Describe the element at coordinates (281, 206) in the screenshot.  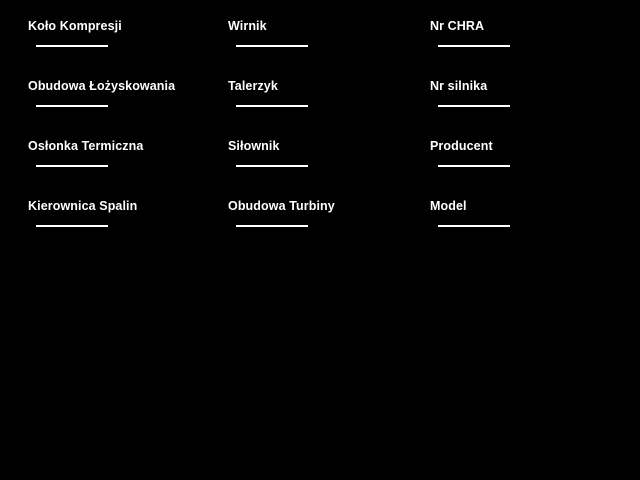
I see `field-label: Obudowa Turbiny` at that location.